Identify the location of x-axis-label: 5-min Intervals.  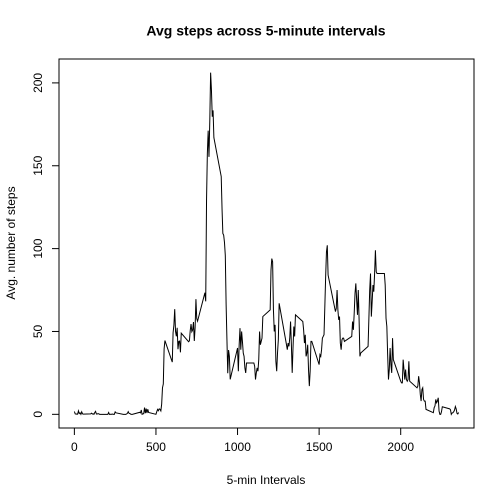
(266, 480).